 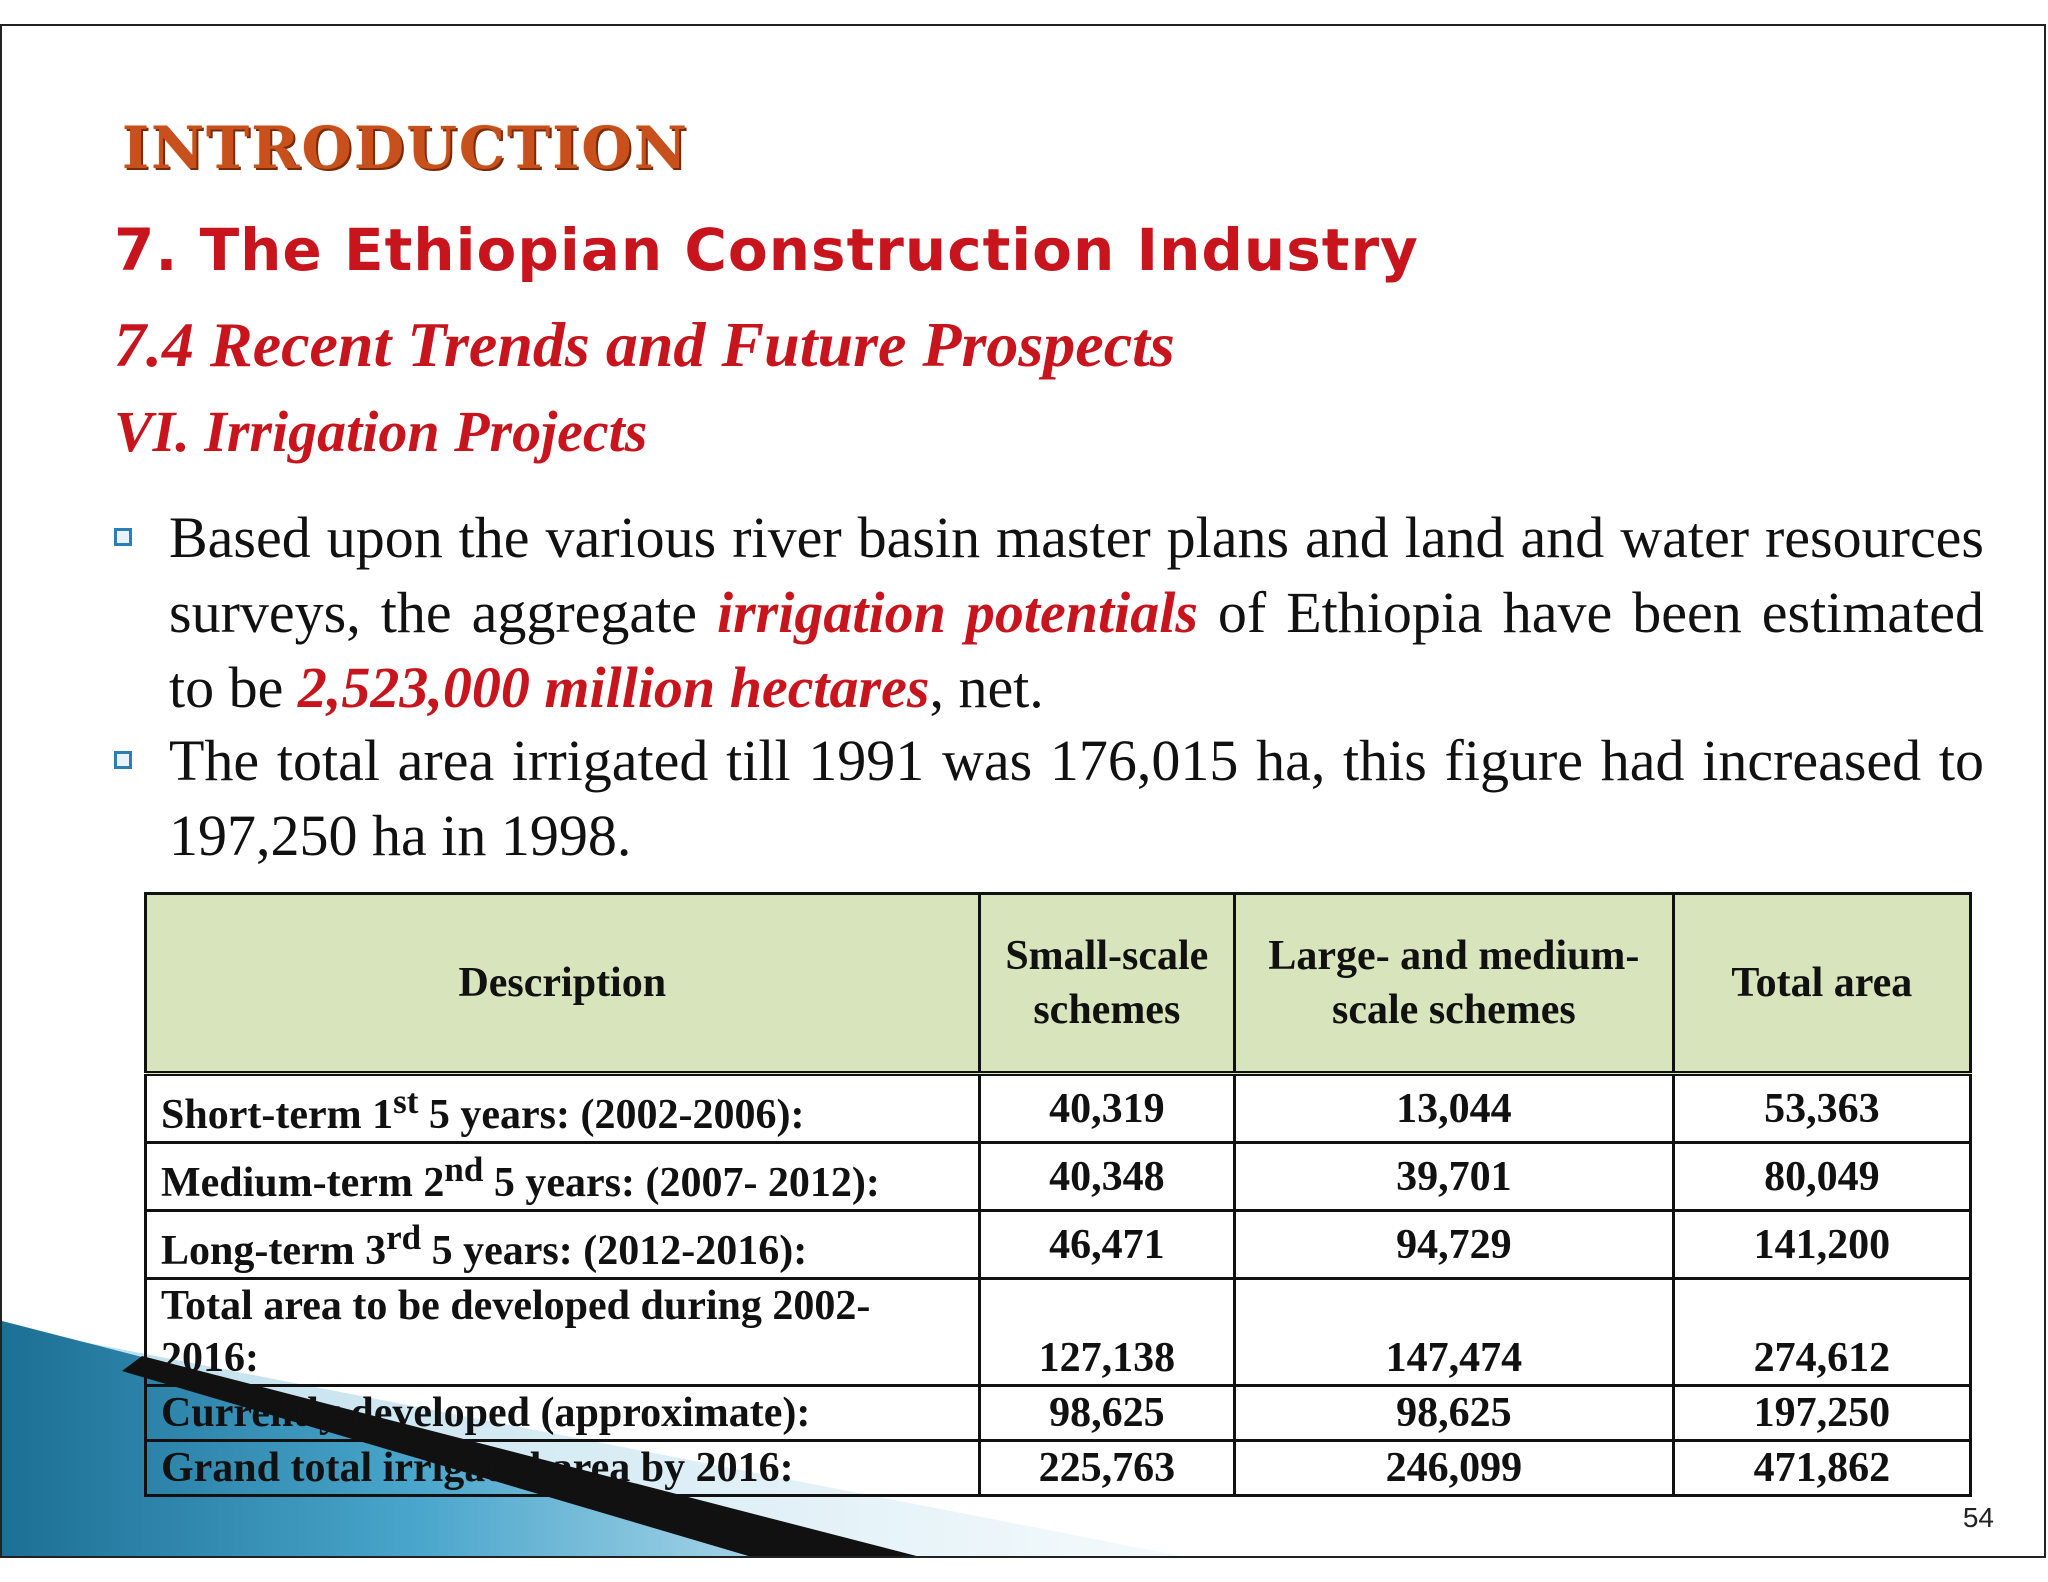 I want to click on cell-total: 197,250, so click(x=1822, y=1413).